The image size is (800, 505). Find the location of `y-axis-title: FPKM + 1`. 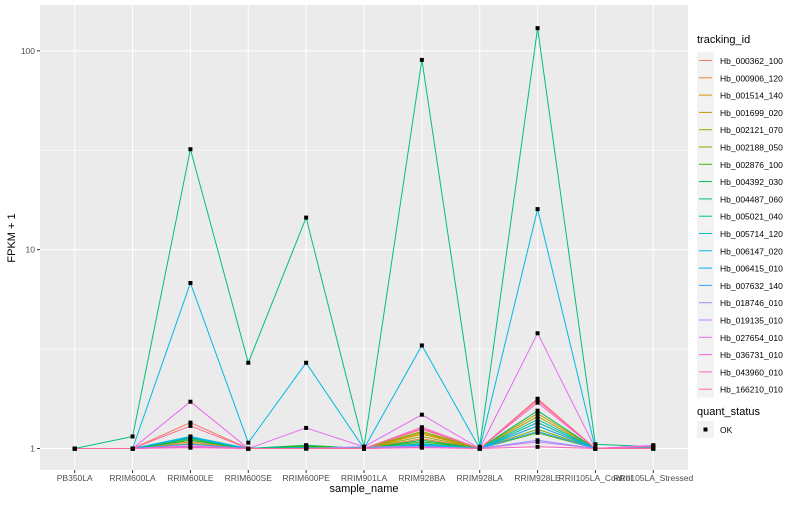

y-axis-title: FPKM + 1 is located at coordinates (12, 237).